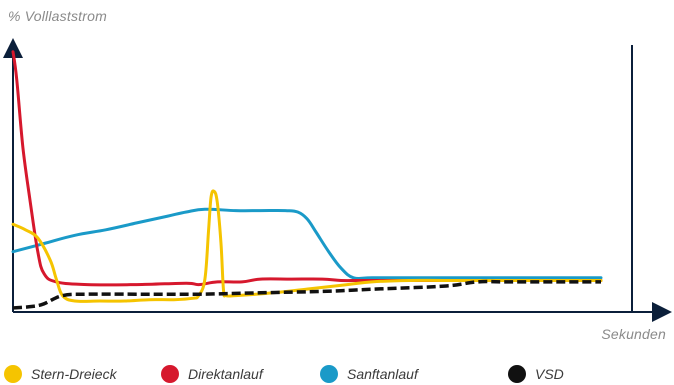 This screenshot has height=385, width=674. I want to click on legend-label-stern-dreieck: Stern-Dreieck, so click(74, 373).